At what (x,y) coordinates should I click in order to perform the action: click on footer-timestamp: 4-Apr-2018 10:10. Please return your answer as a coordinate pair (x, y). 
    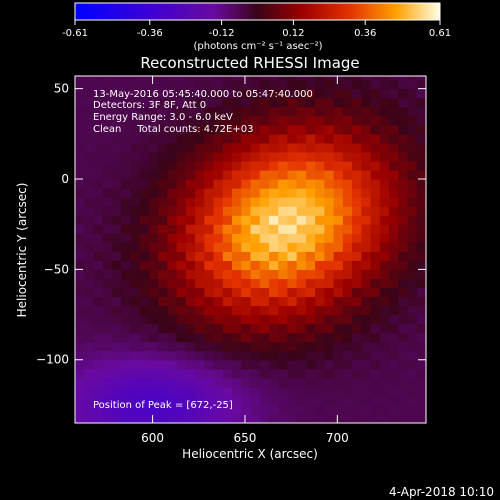
    Looking at the image, I should click on (441, 492).